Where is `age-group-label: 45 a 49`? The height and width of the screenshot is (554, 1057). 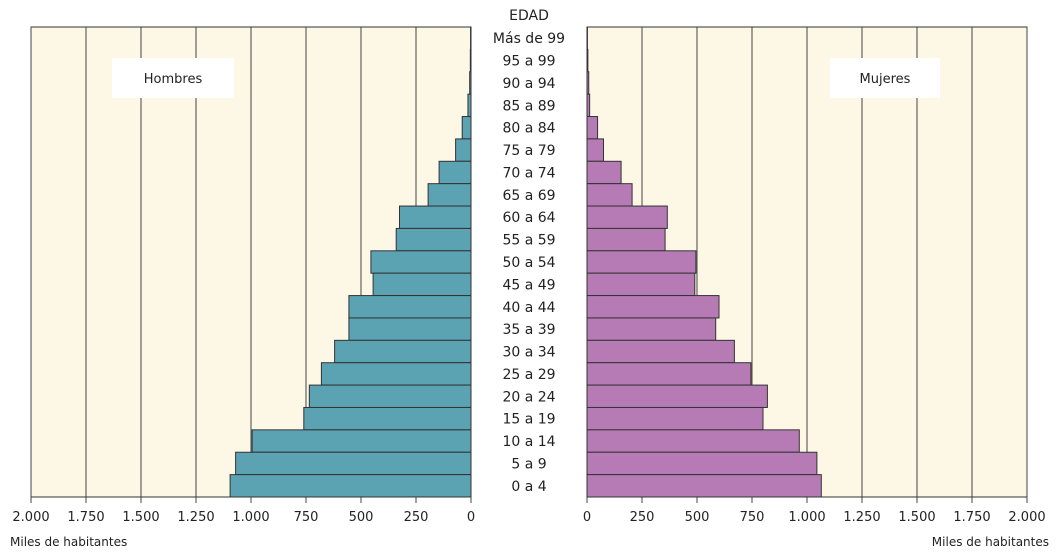
age-group-label: 45 a 49 is located at coordinates (528, 285).